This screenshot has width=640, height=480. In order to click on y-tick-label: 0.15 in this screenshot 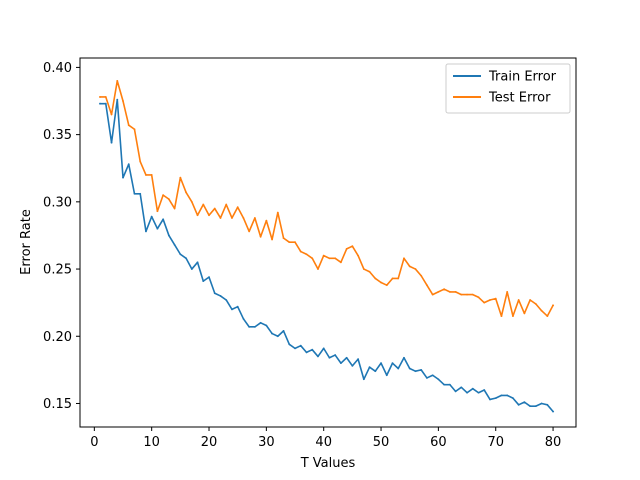, I will do `click(57, 404)`.